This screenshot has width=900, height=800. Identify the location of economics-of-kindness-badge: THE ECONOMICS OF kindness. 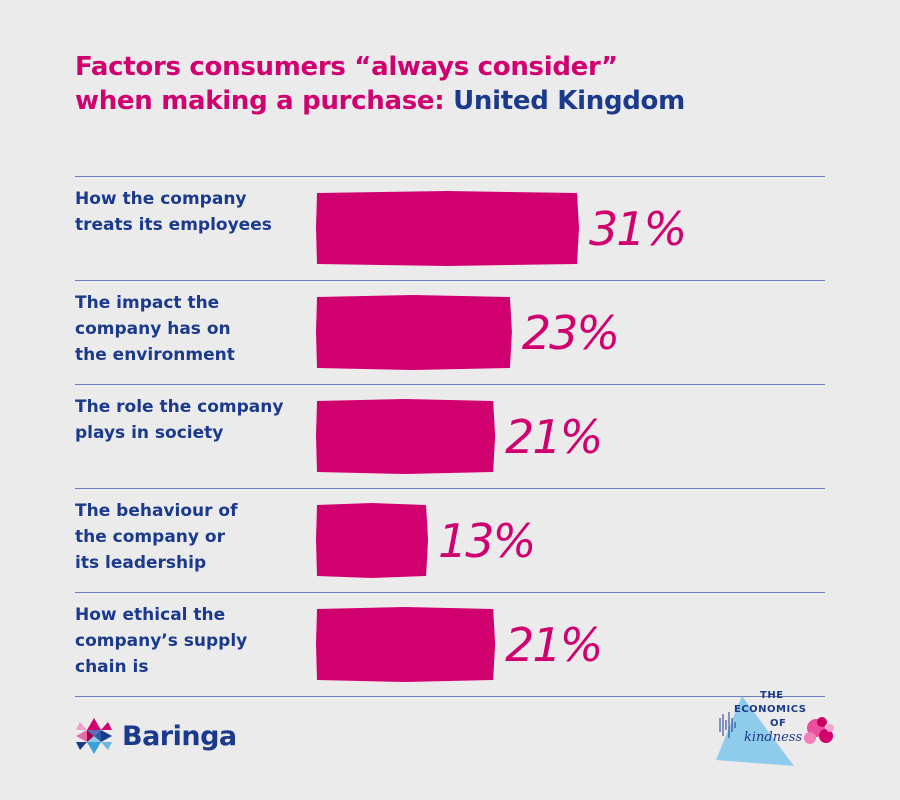
(777, 728).